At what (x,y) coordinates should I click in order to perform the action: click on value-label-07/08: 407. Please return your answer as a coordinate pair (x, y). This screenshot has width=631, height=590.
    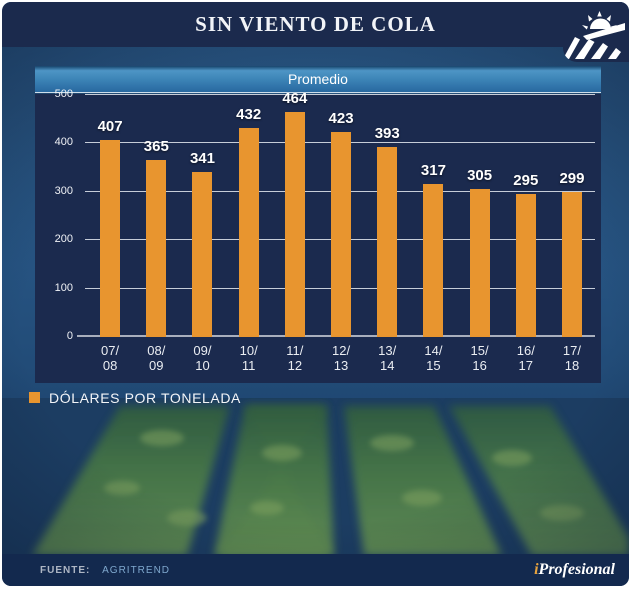
    Looking at the image, I should click on (110, 127).